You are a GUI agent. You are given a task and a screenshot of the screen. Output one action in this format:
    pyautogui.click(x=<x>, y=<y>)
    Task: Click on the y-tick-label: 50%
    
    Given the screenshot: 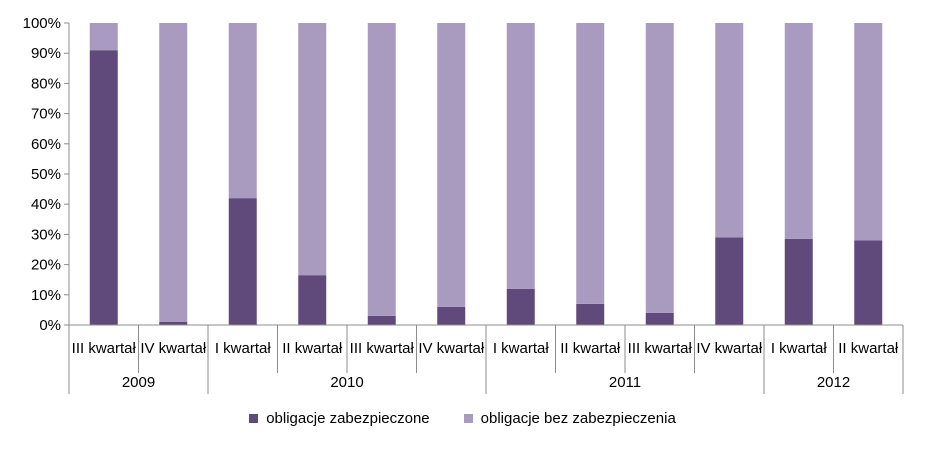 What is the action you would take?
    pyautogui.click(x=46, y=174)
    